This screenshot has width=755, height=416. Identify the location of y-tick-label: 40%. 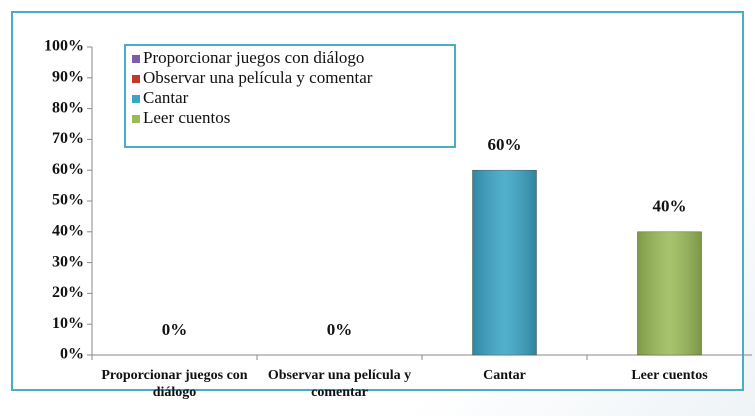
(68, 230).